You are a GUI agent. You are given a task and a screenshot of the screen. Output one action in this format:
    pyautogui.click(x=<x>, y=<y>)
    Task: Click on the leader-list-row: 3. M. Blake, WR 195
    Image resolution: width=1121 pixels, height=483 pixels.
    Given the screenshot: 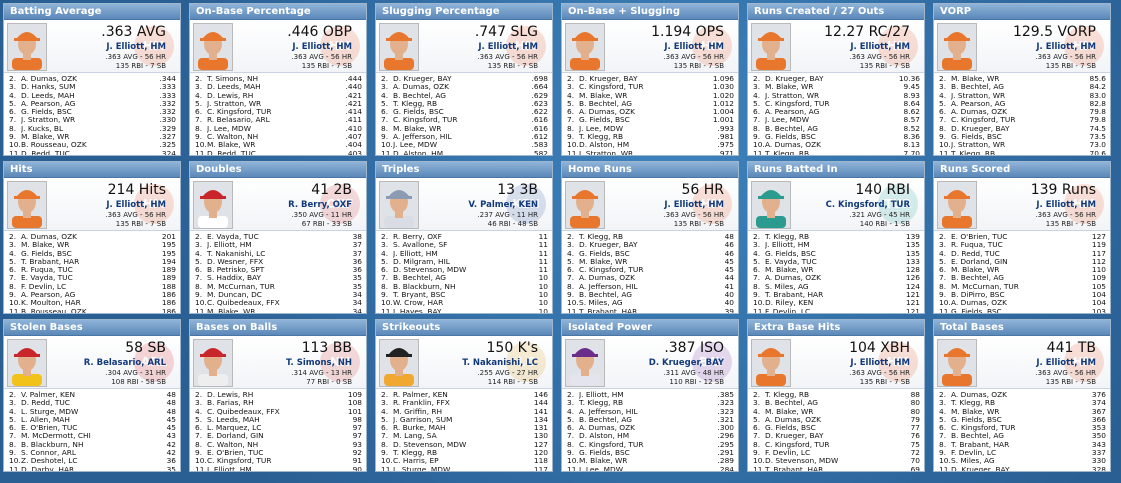 What is the action you would take?
    pyautogui.click(x=92, y=244)
    